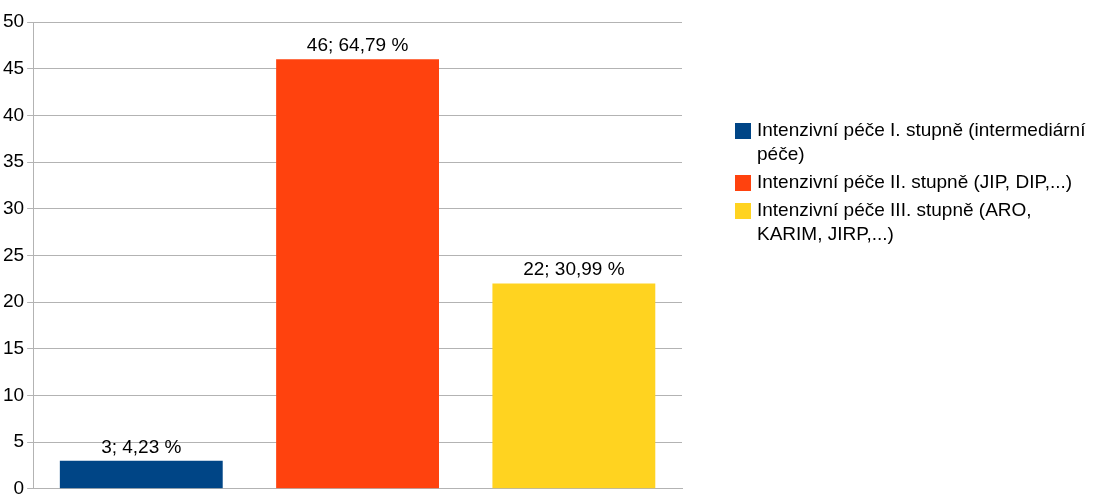 The width and height of the screenshot is (1103, 504). Describe the element at coordinates (19, 441) in the screenshot. I see `y-tick-label: 5` at that location.